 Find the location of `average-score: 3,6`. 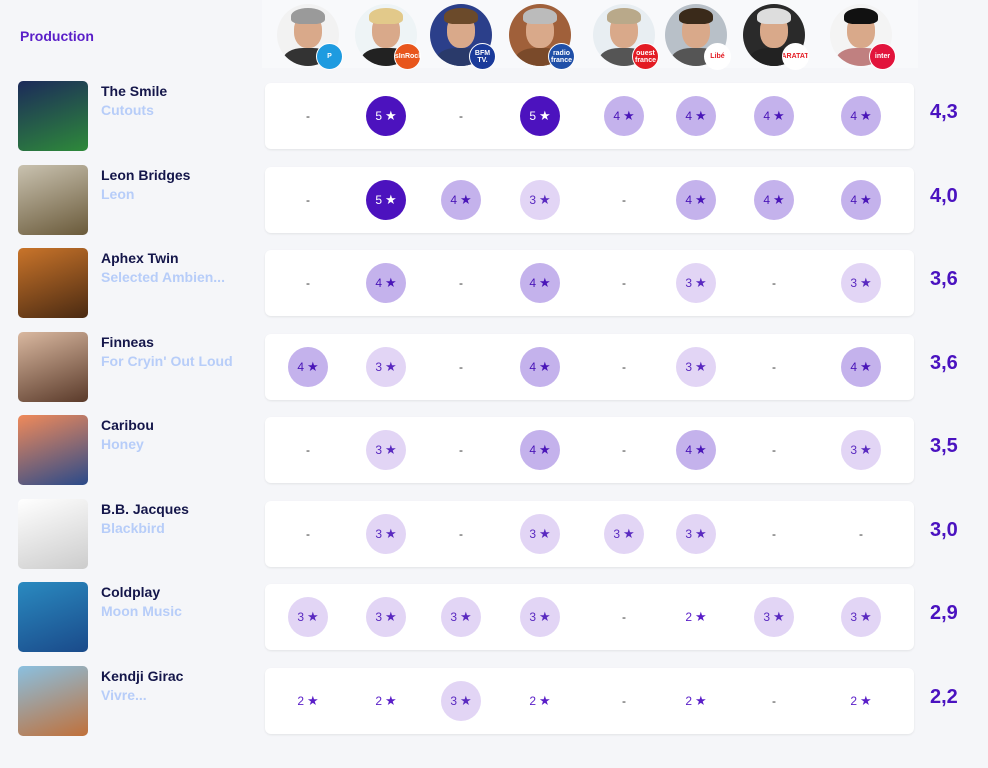

average-score: 3,6 is located at coordinates (944, 362).